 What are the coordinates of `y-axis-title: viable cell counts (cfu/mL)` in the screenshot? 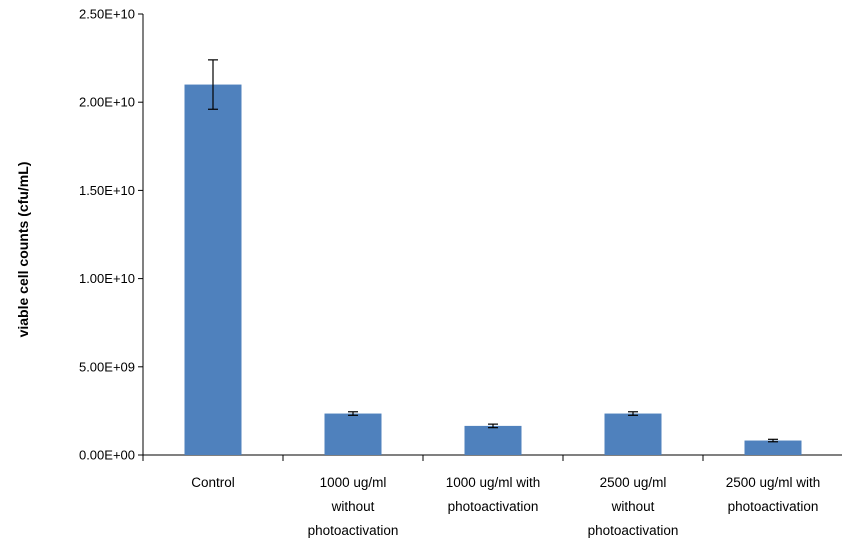 It's located at (23, 250).